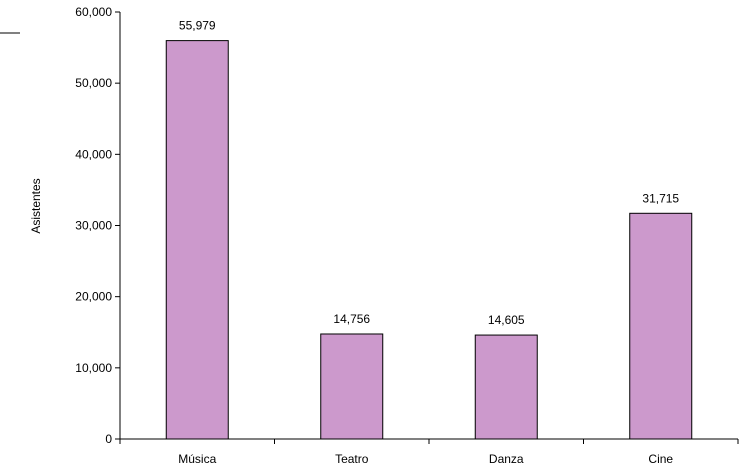 Image resolution: width=741 pixels, height=473 pixels. I want to click on y-tick-label: 20,000, so click(93, 297).